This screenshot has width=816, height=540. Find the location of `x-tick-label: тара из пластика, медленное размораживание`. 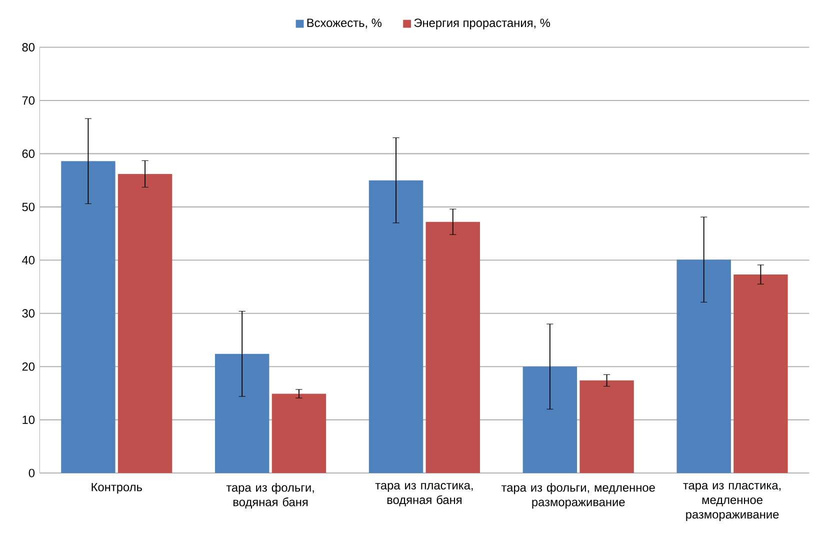

x-tick-label: тара из пластика, медленное размораживание is located at coordinates (732, 501).